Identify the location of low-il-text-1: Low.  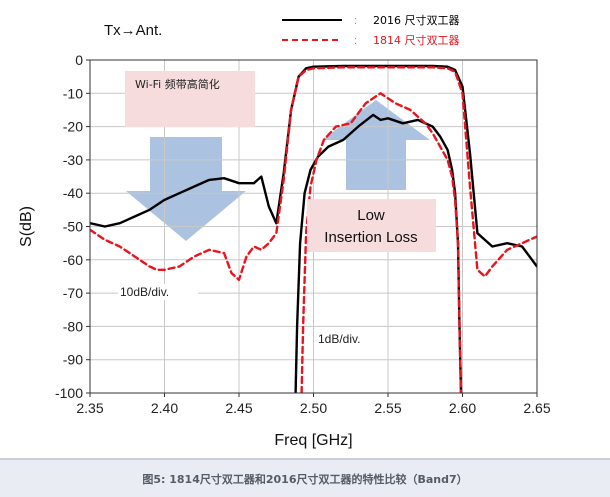
(371, 215).